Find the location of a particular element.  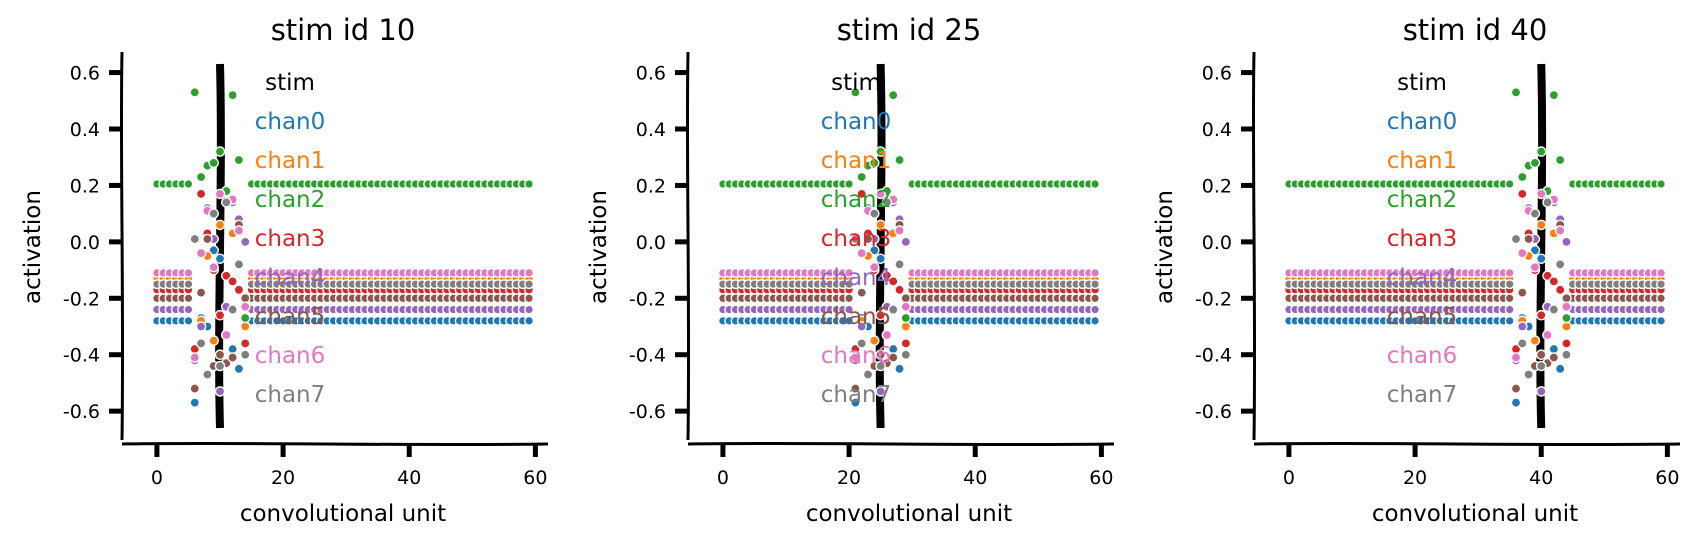

panel-title: stim id 40 is located at coordinates (1475, 30).